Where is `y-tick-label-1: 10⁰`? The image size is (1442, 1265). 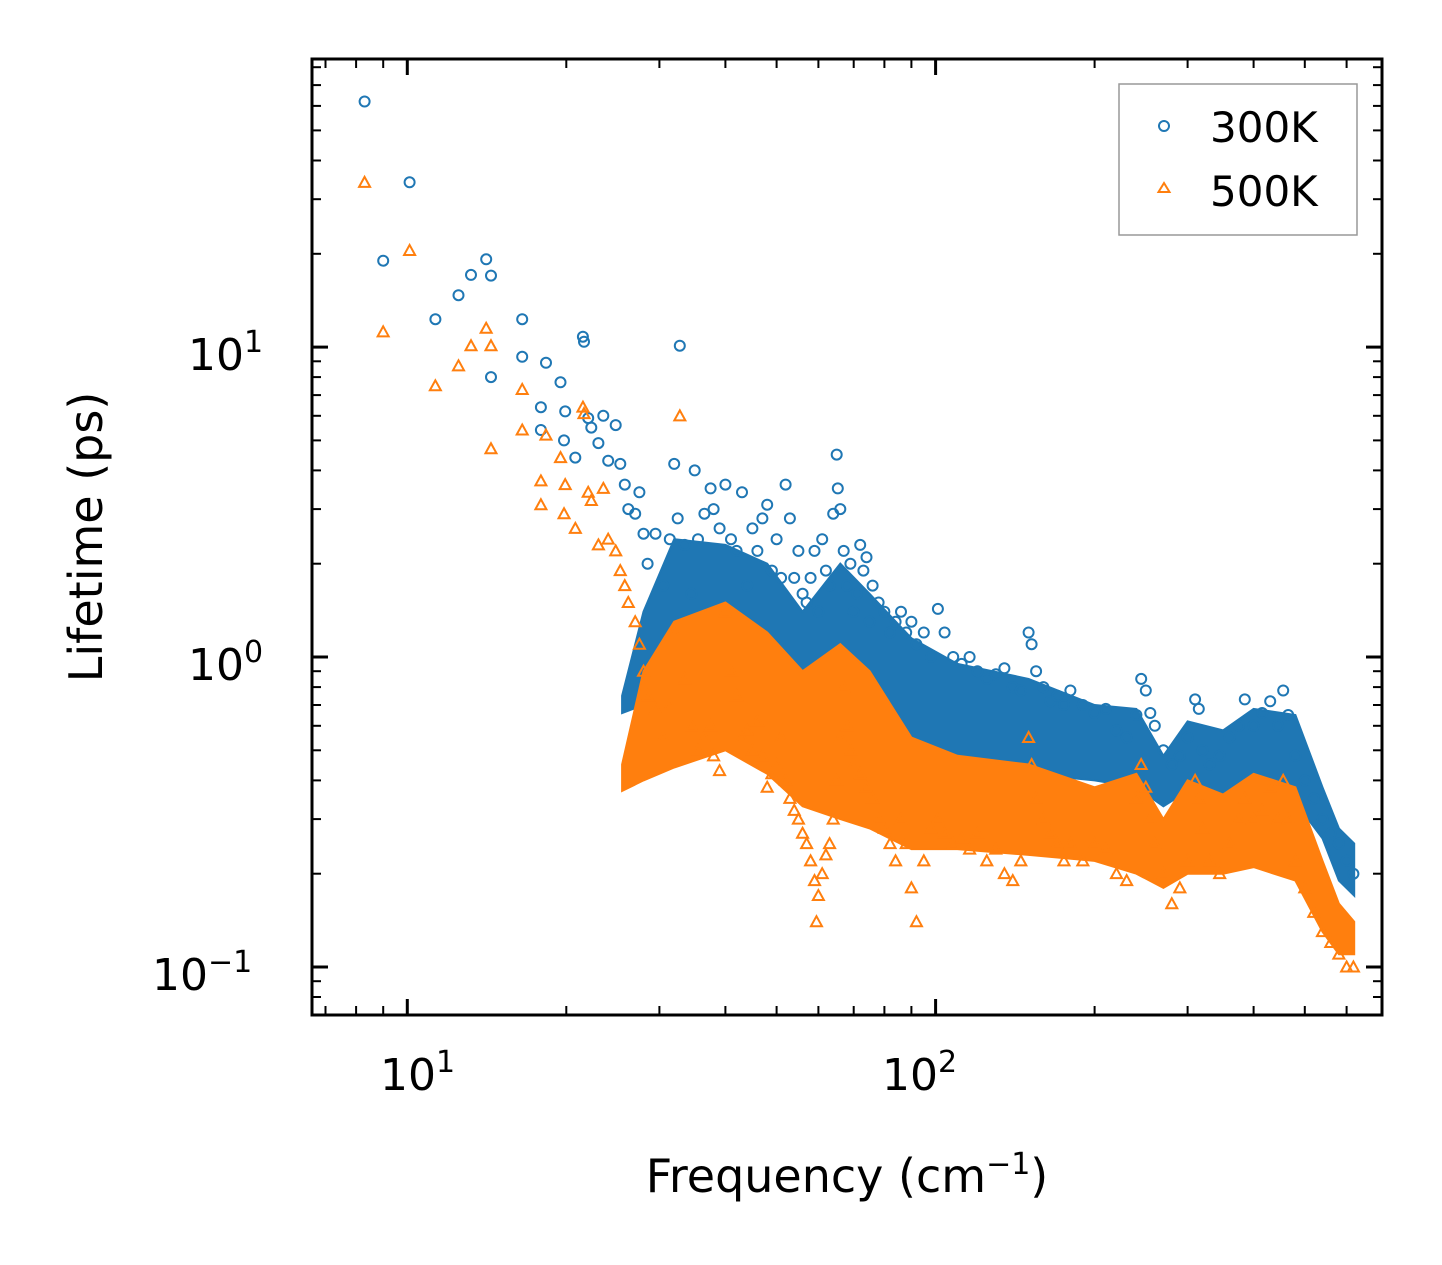
y-tick-label-1: 10⁰ is located at coordinates (225, 663).